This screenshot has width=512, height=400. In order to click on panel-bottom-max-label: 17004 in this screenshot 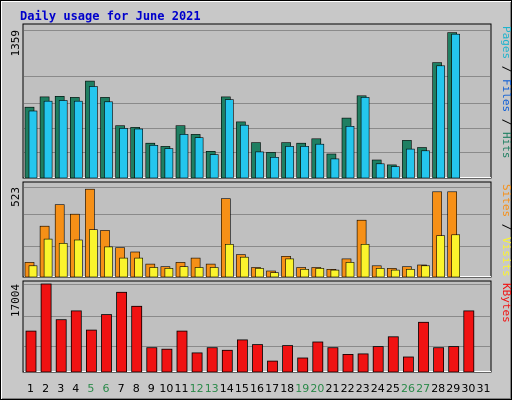, I will do `click(15, 300)`.